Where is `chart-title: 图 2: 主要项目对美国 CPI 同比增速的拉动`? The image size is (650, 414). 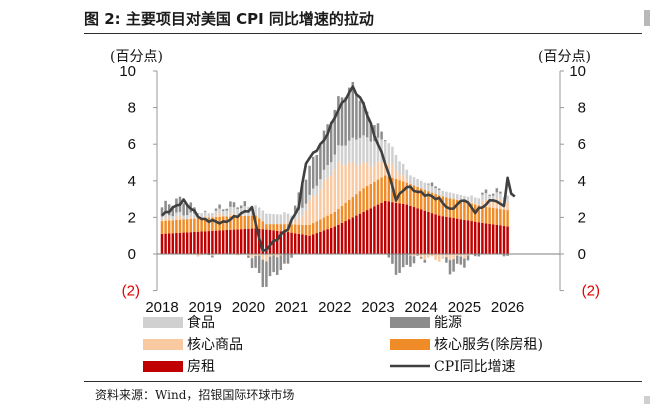
chart-title: 图 2: 主要项目对美国 CPI 同比增速的拉动 is located at coordinates (229, 19).